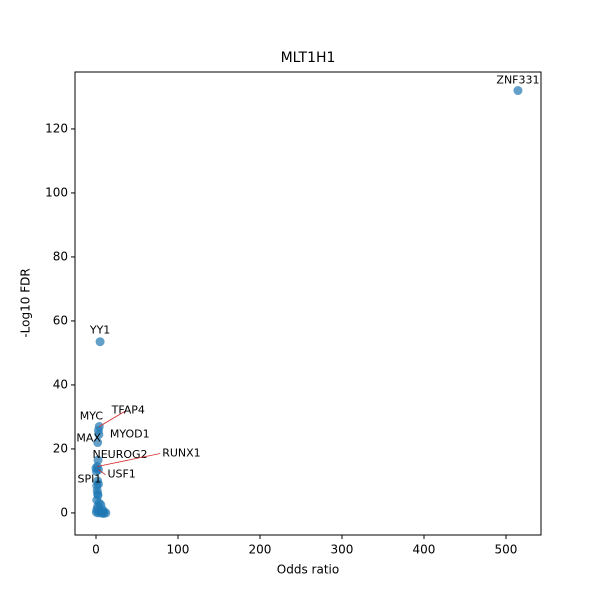  I want to click on y-axis-label: -Log10 FDR, so click(26, 302).